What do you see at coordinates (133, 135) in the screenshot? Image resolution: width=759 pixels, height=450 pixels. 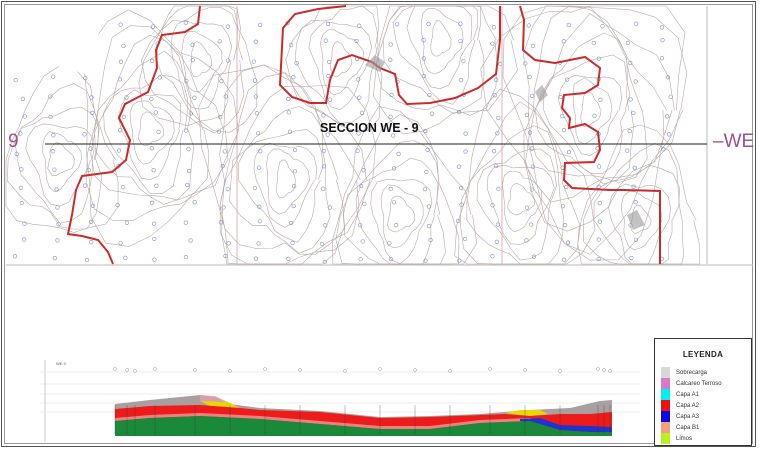 I see `boundary-line-west` at bounding box center [133, 135].